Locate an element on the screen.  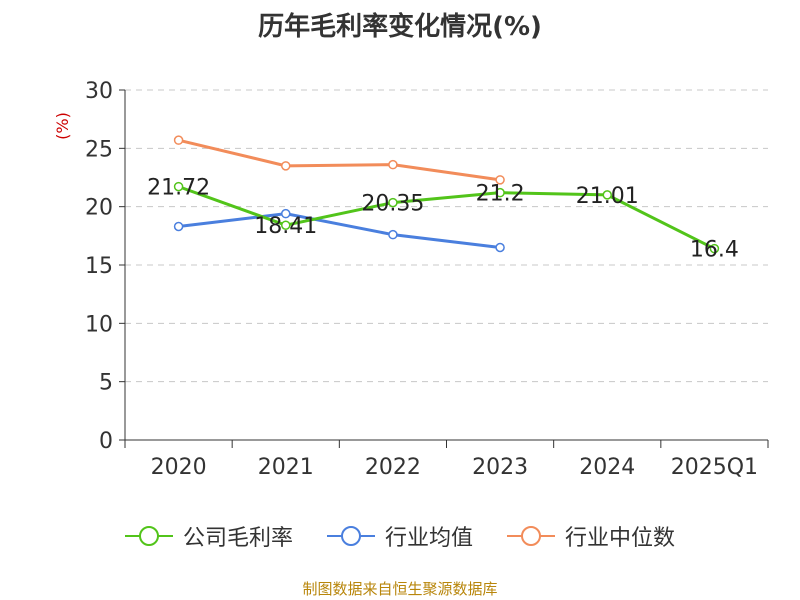
data-label: 18.41 is located at coordinates (285, 226).